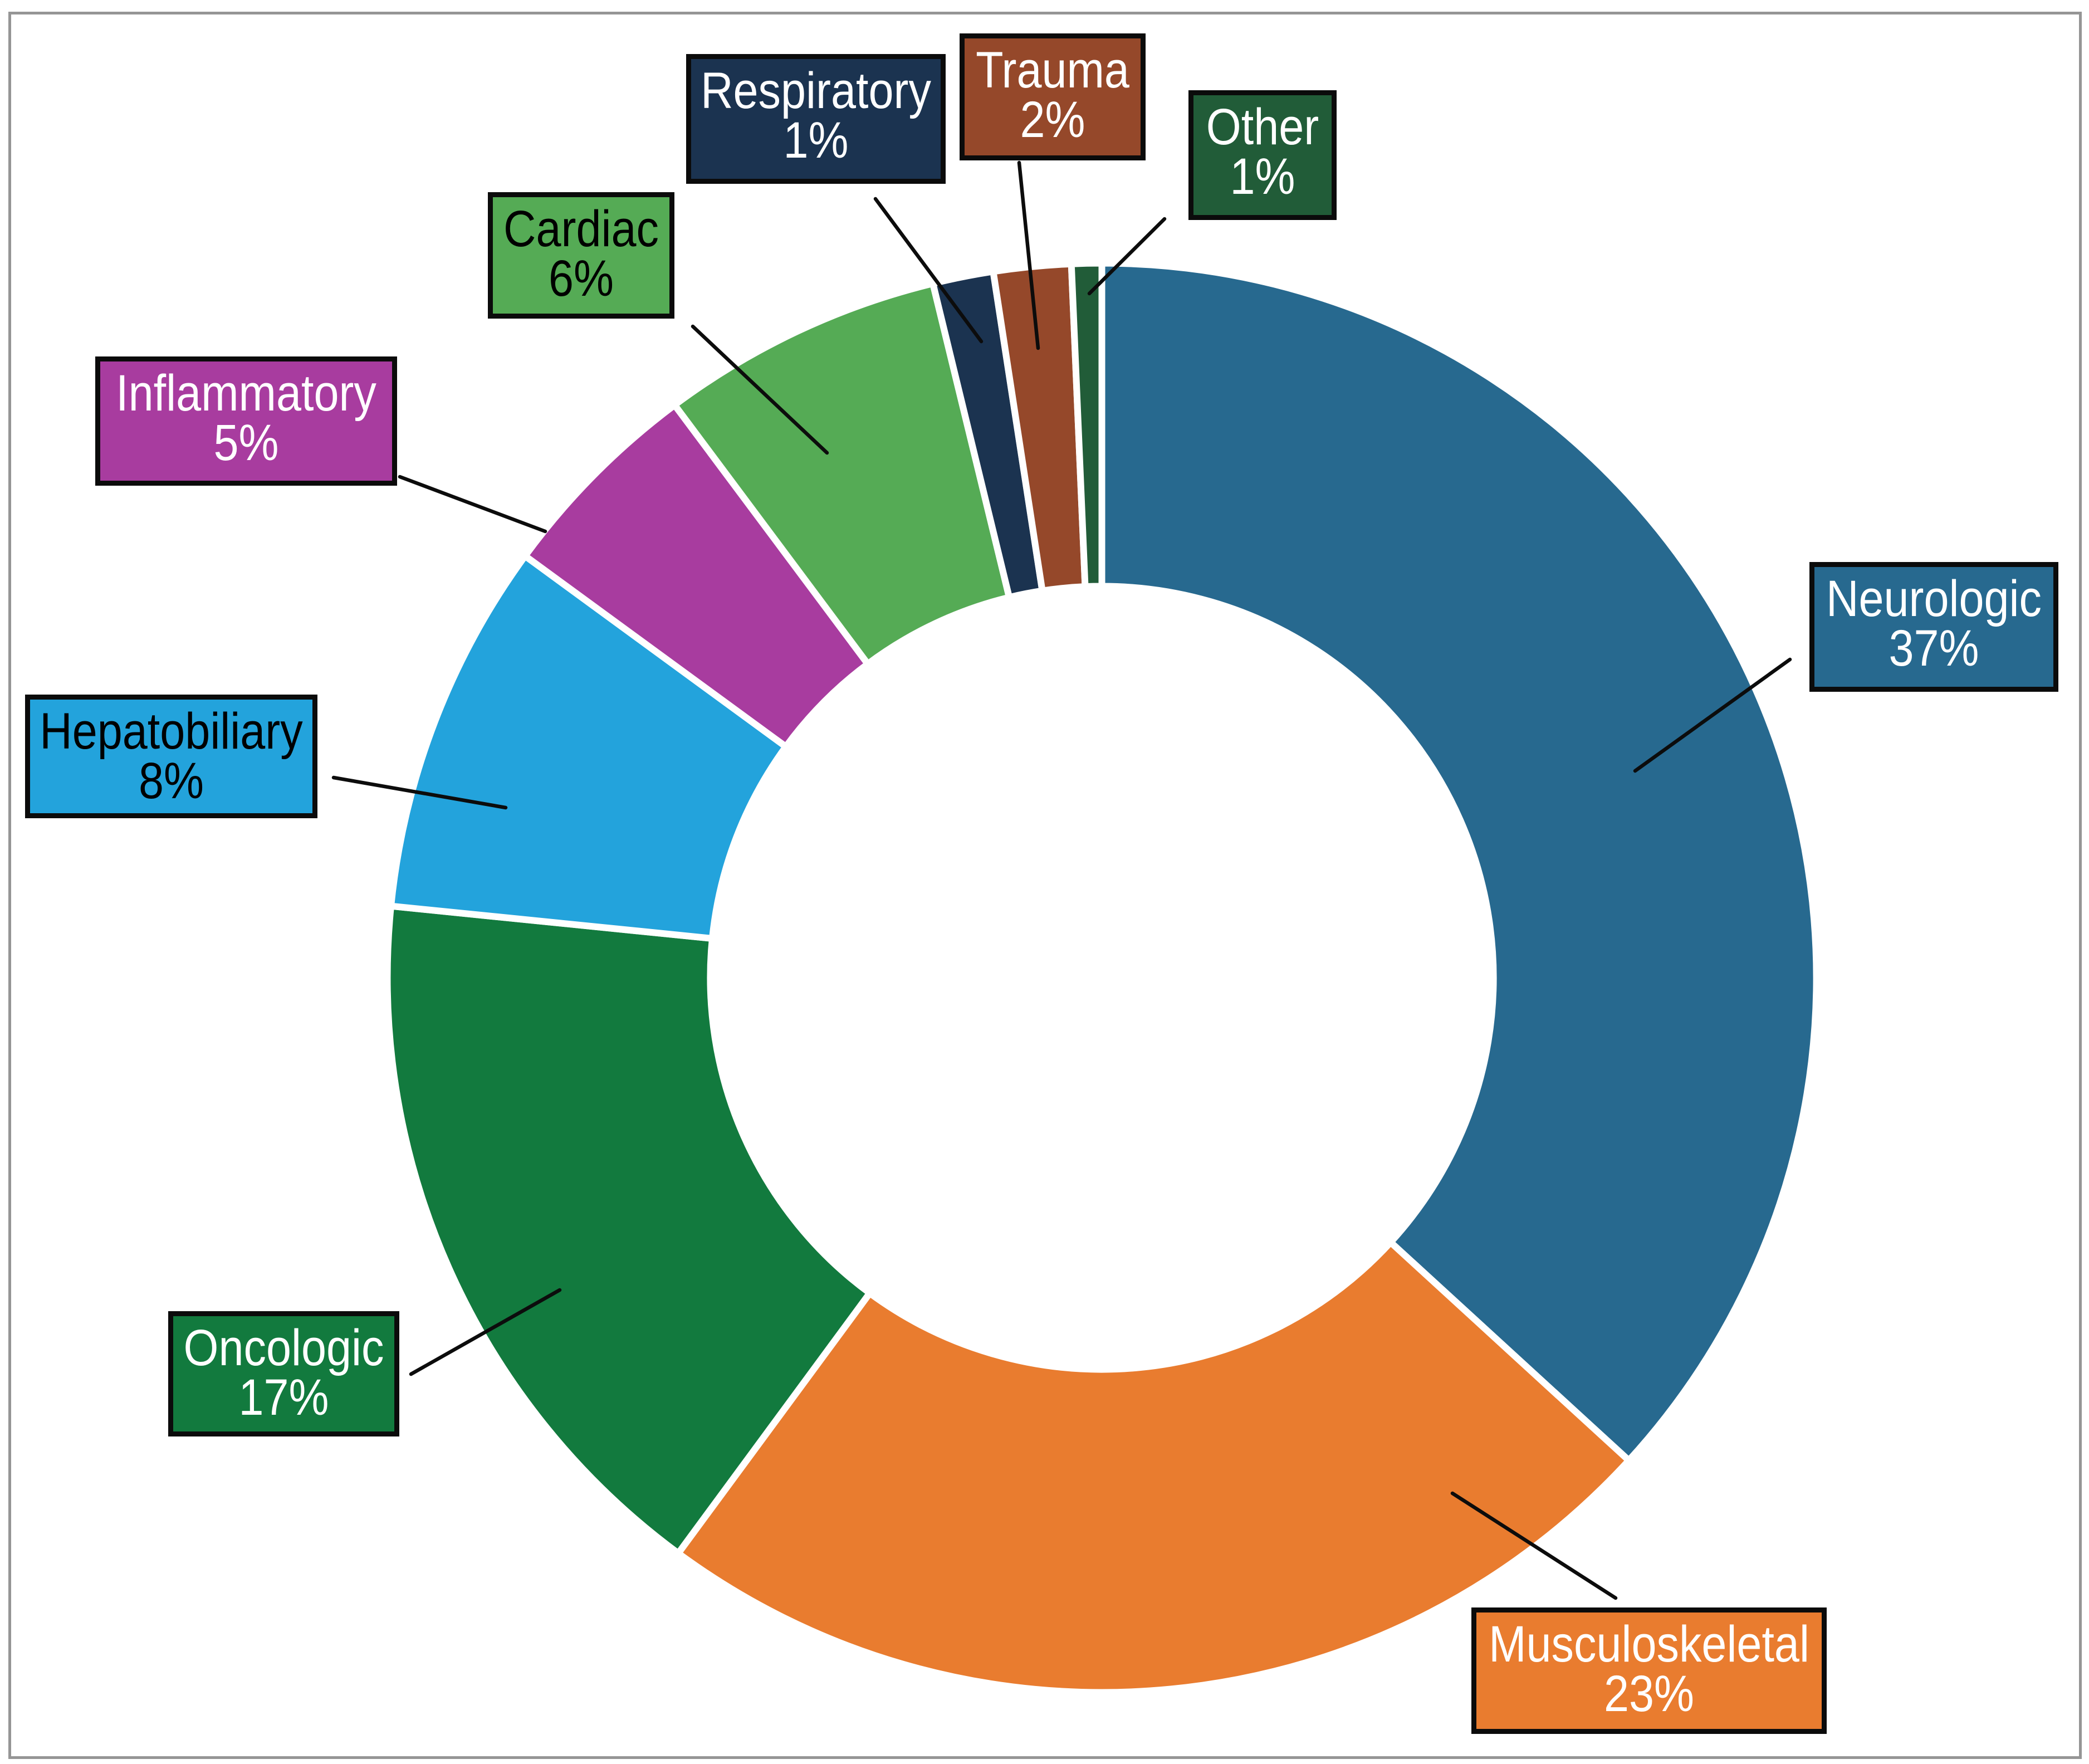 This screenshot has height=1764, width=2089. I want to click on svg-text: Respiratory, so click(816, 90).